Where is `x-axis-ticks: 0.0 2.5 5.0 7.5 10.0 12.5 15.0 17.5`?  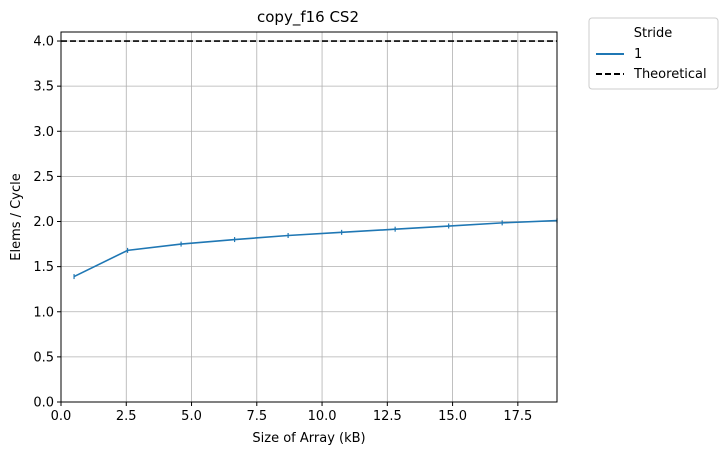
x-axis-ticks: 0.0 2.5 5.0 7.5 10.0 12.5 15.0 17.5 is located at coordinates (291, 413).